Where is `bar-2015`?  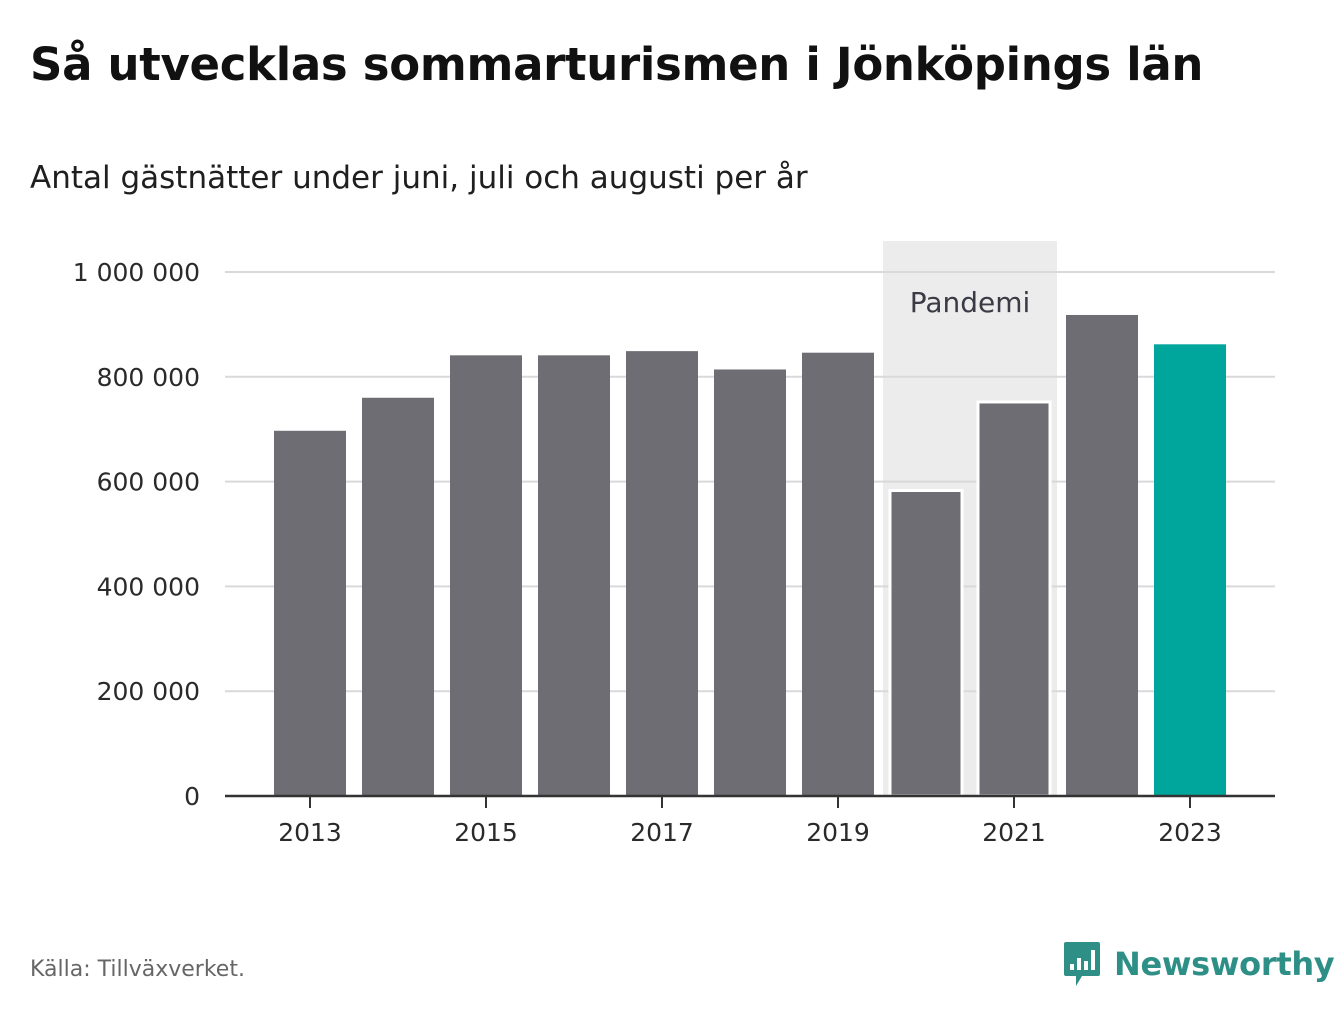 bar-2015 is located at coordinates (486, 575).